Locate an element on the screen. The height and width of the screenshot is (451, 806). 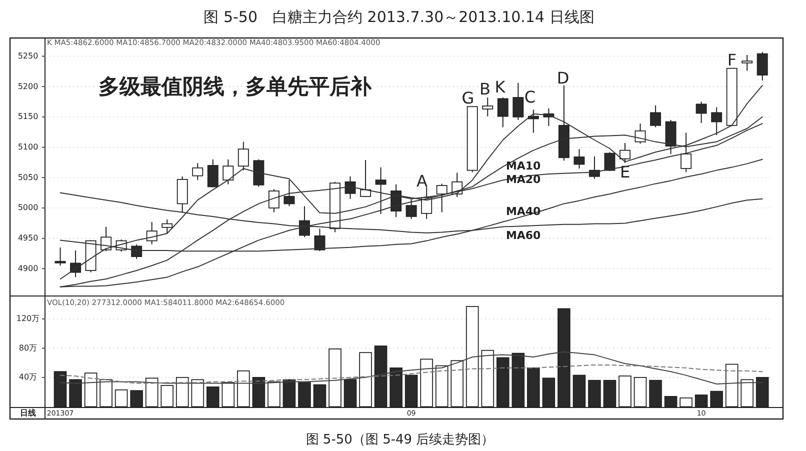
y-tick-label: 4950 is located at coordinates (28, 238).